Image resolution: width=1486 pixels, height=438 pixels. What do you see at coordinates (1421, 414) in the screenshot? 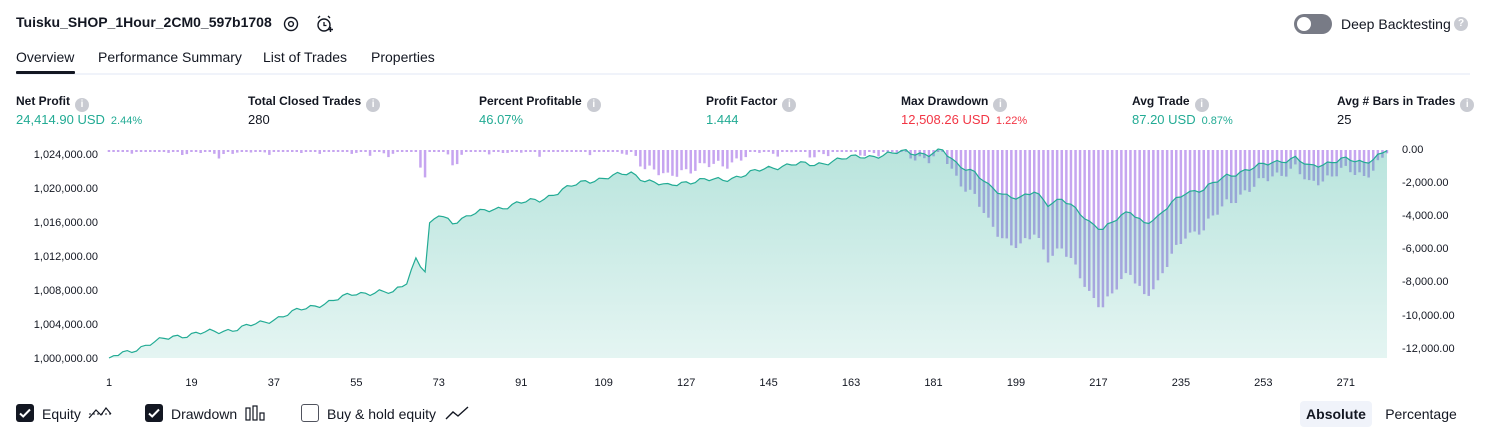
I see `percentage-toggle-button: Percentage` at bounding box center [1421, 414].